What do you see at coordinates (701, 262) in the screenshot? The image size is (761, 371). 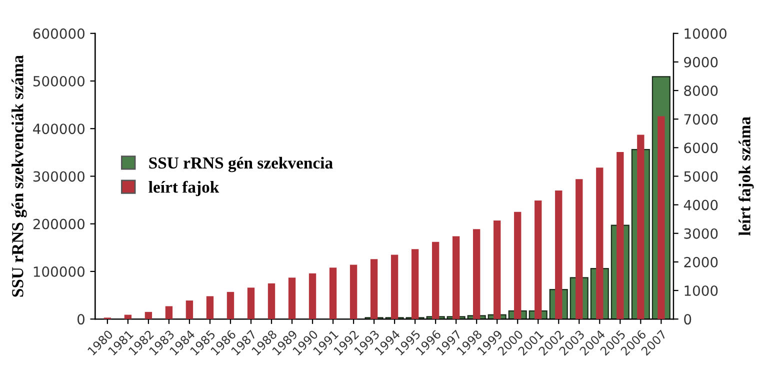 I see `y2-tick-label: 2000` at bounding box center [701, 262].